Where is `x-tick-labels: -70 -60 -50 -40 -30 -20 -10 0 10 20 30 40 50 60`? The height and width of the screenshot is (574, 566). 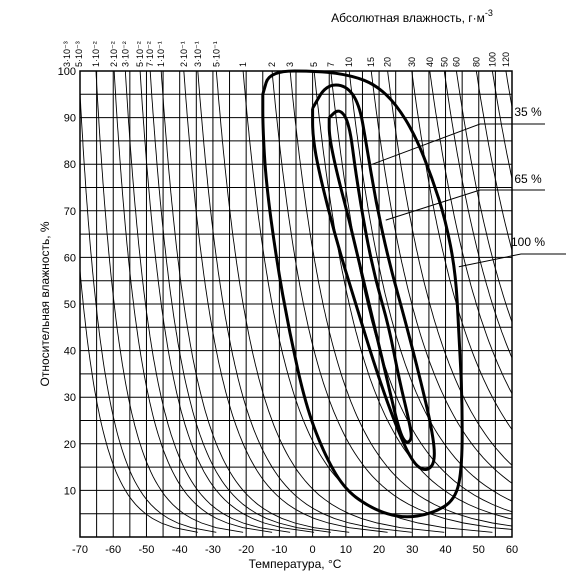 x-tick-labels: -70 -60 -50 -40 -30 -20 -10 0 10 20 30 40 50 60 is located at coordinates (295, 550).